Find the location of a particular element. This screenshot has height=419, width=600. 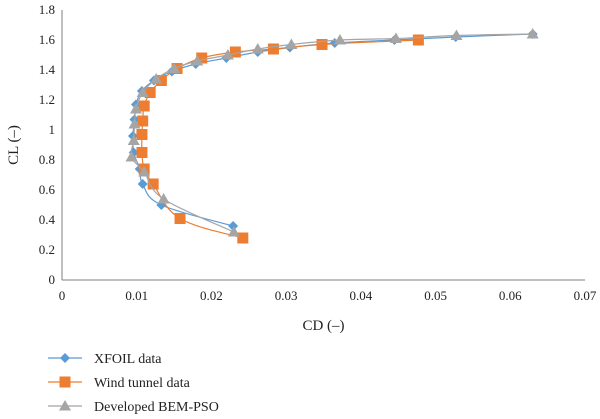

y-tick-label: 0.4 is located at coordinates (47, 219).